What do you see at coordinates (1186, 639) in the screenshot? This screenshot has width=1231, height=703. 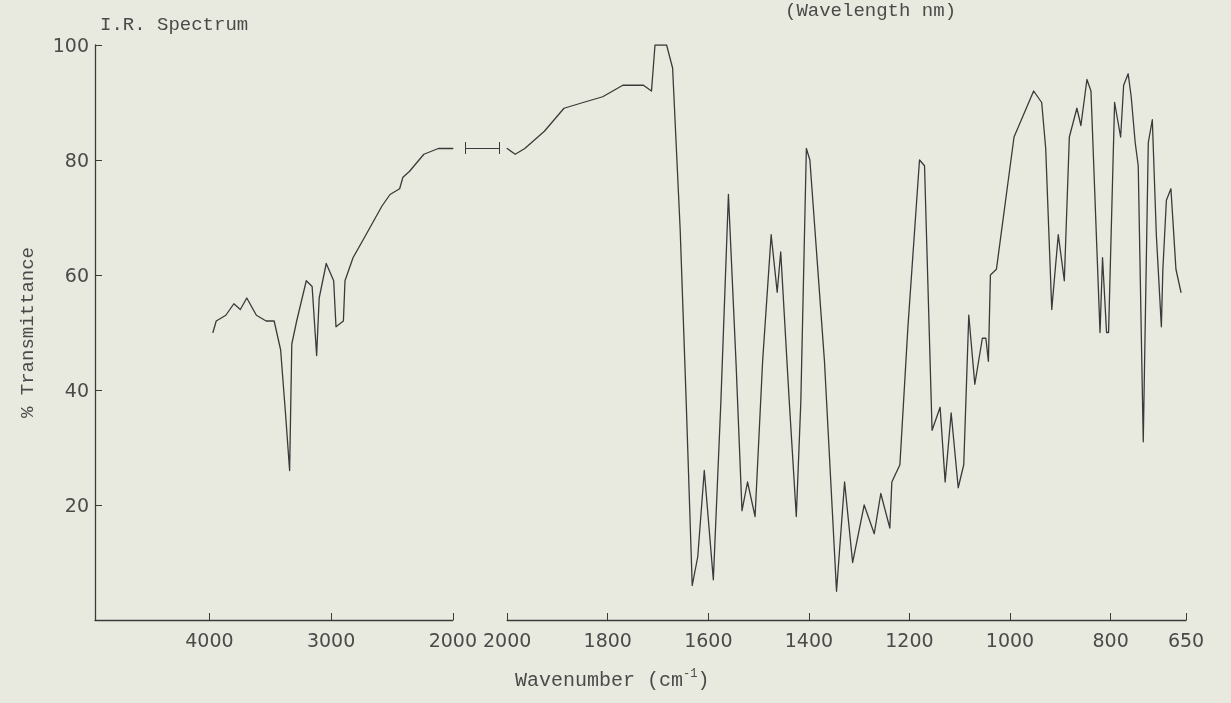 I see `x-tick-label: 650` at bounding box center [1186, 639].